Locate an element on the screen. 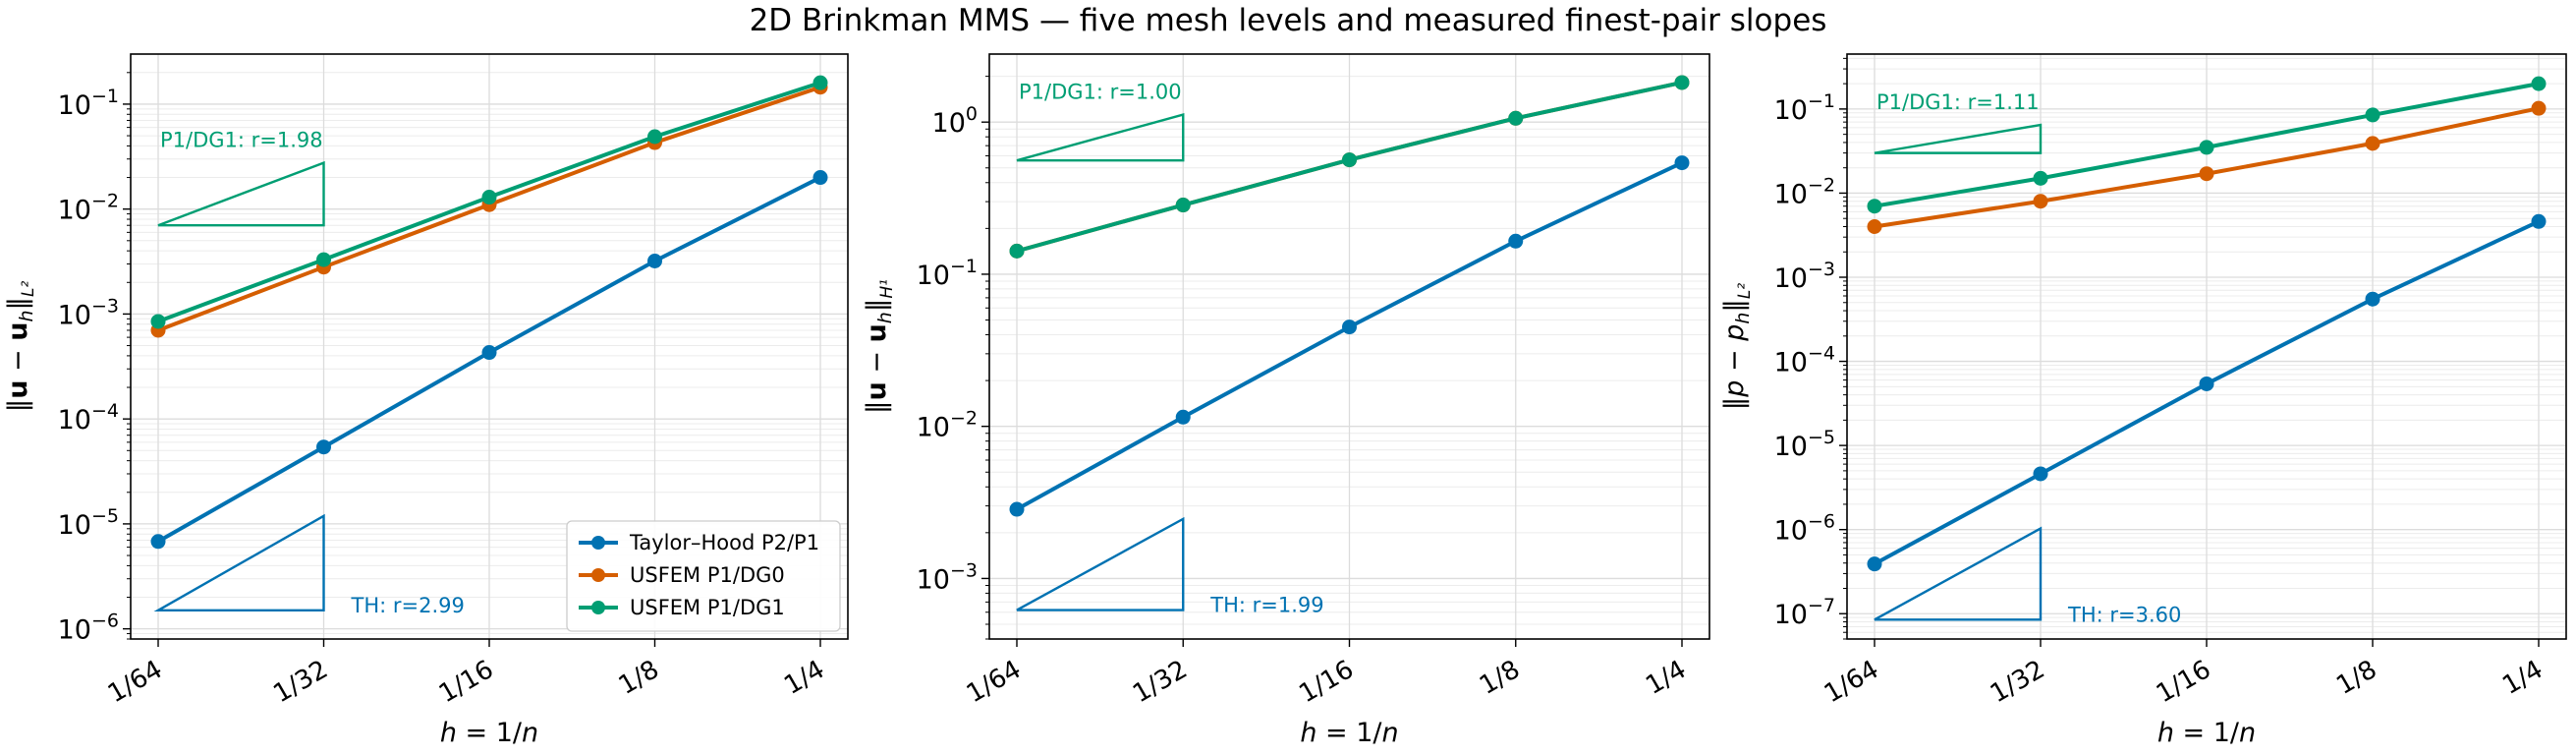 The height and width of the screenshot is (756, 2576). th-slope-label: TH: r=1.99 is located at coordinates (1266, 605).